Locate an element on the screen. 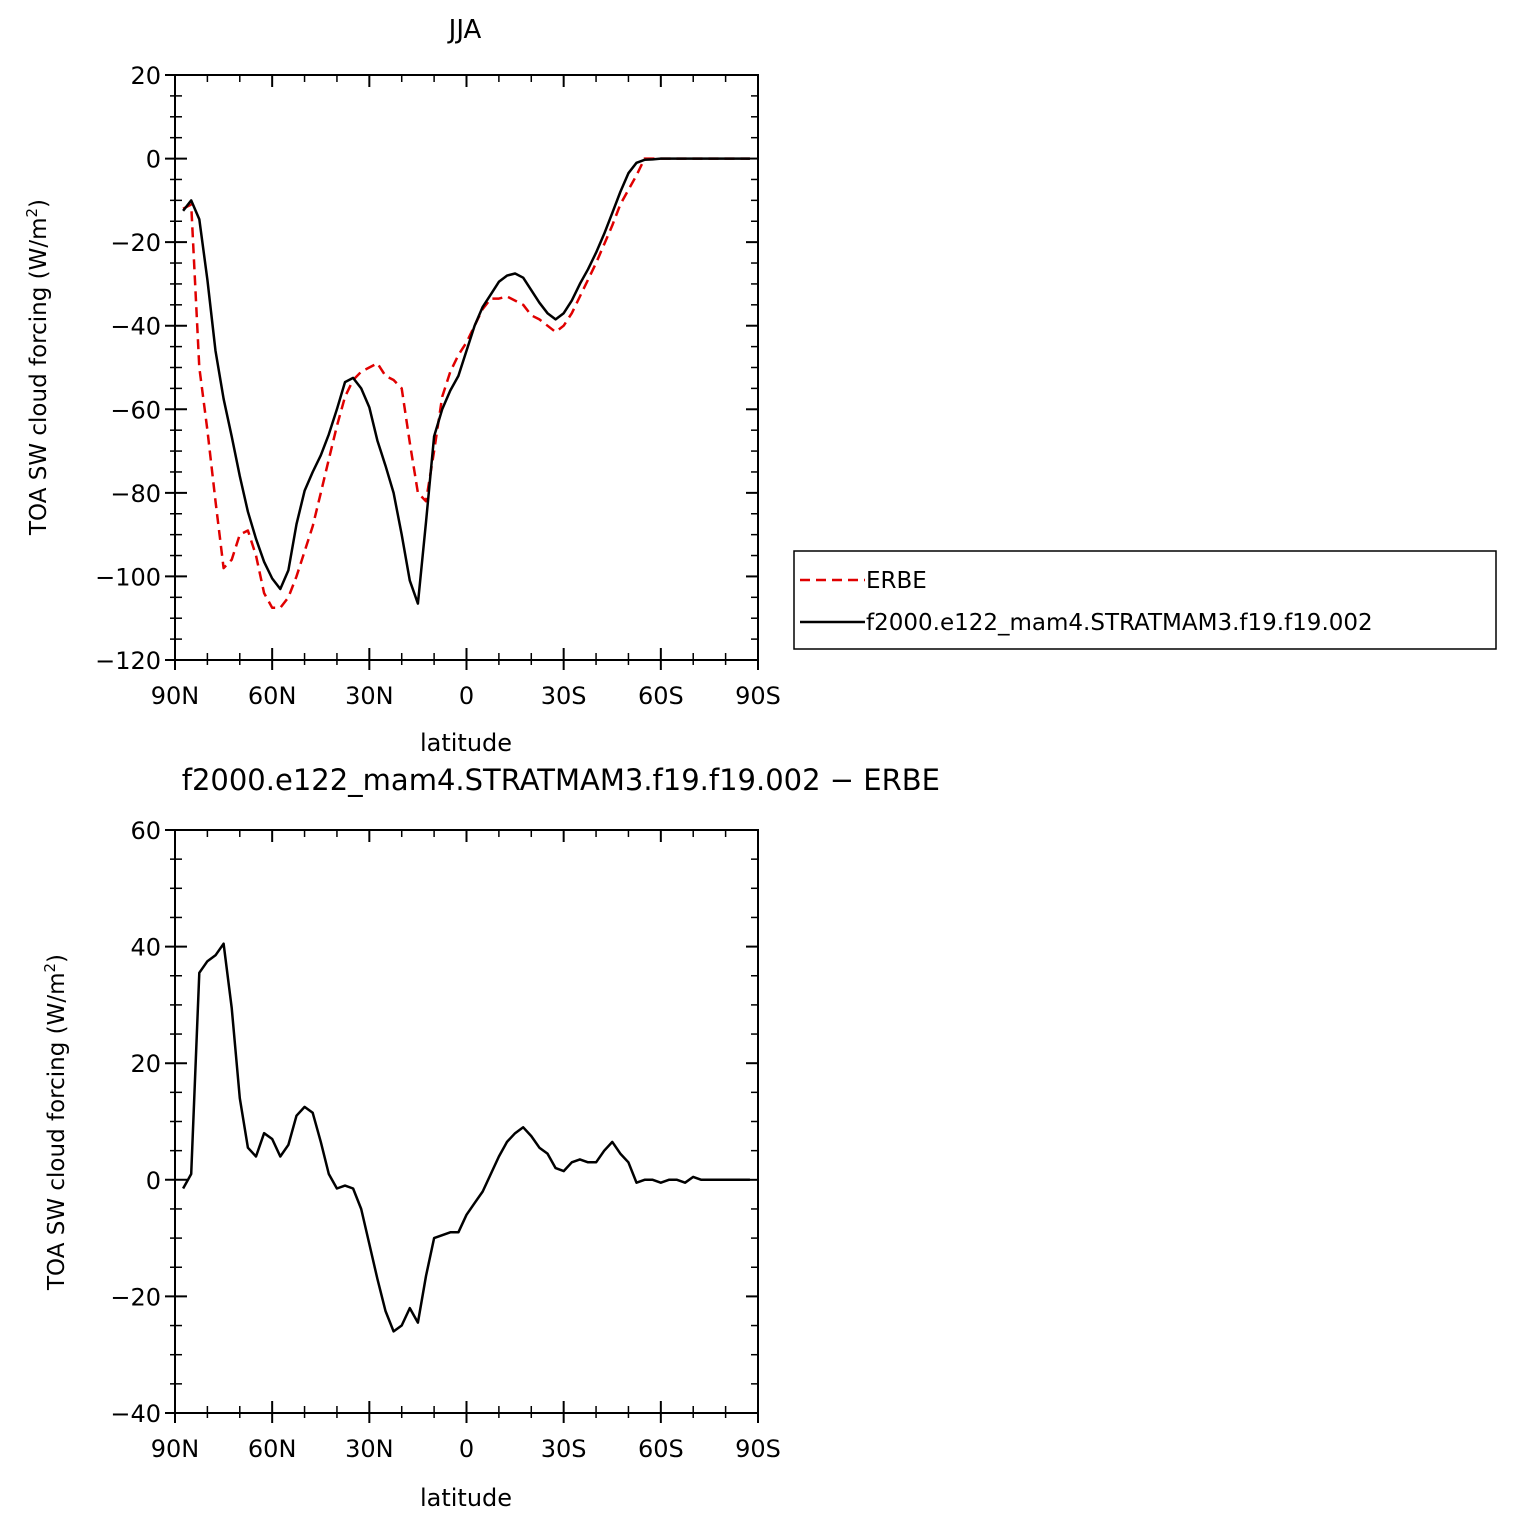 The image size is (1519, 1519). top-chart-x-tick-label-0: 90N is located at coordinates (175, 696).